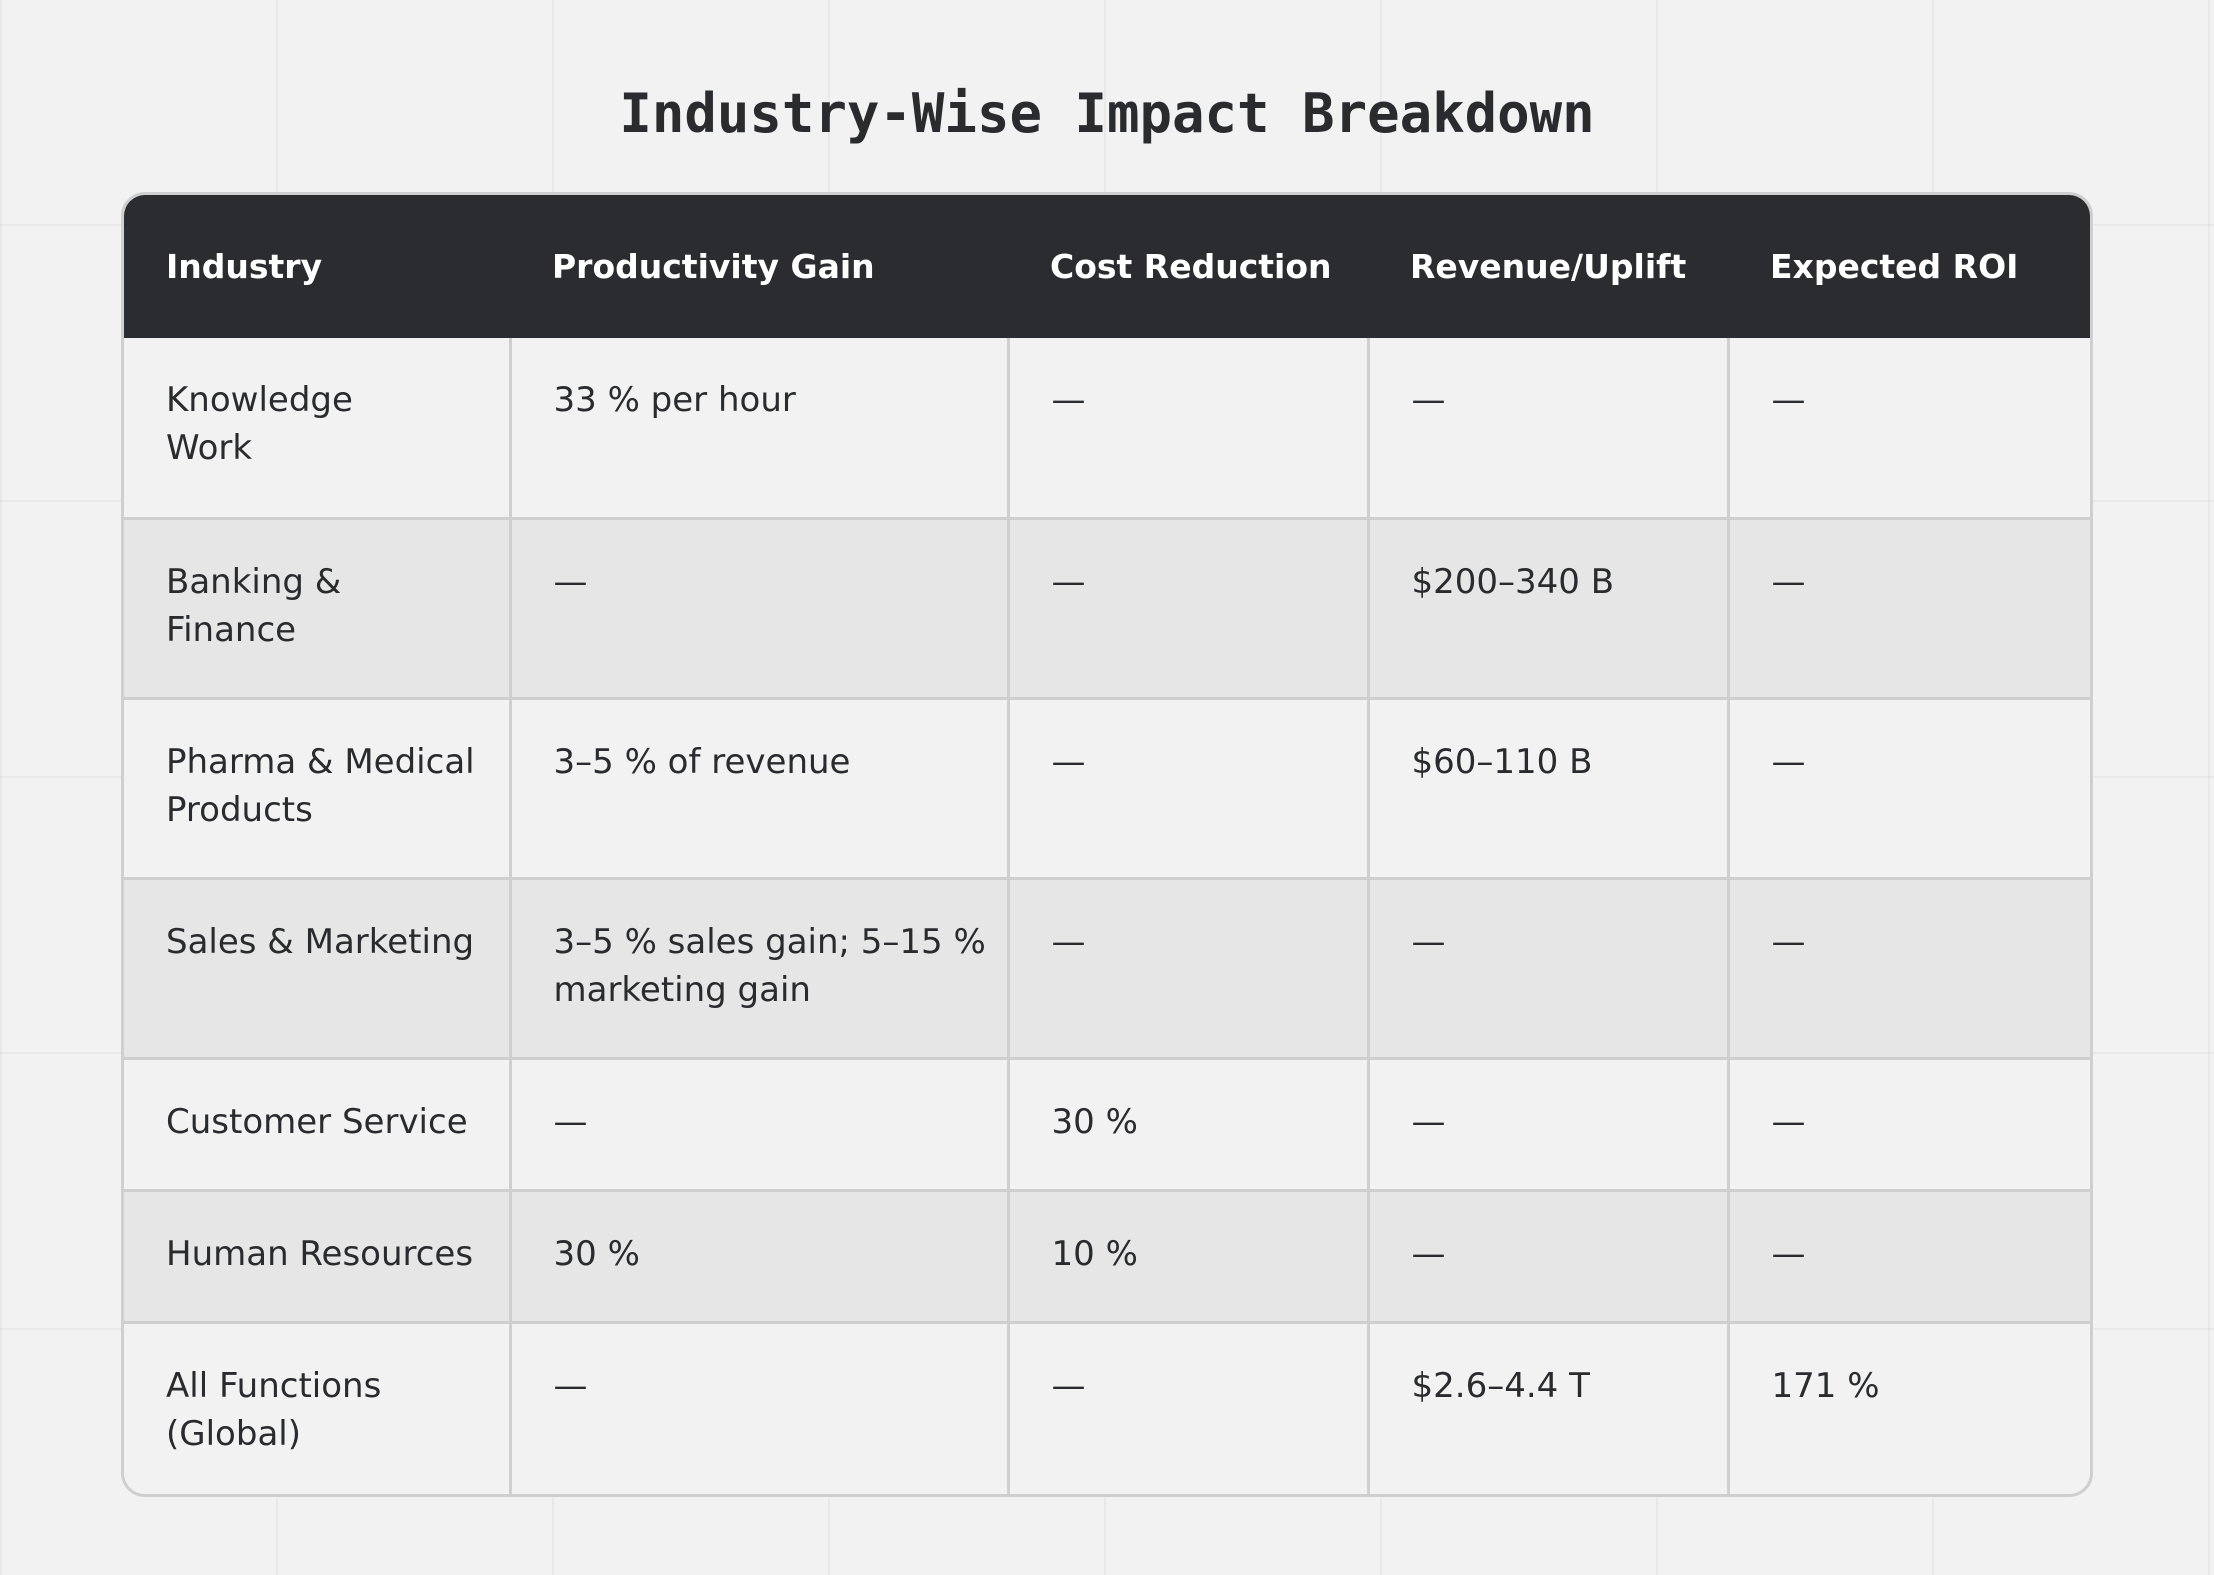  What do you see at coordinates (760, 789) in the screenshot?
I see `cell-productivity-gain: 3–5 % of revenue` at bounding box center [760, 789].